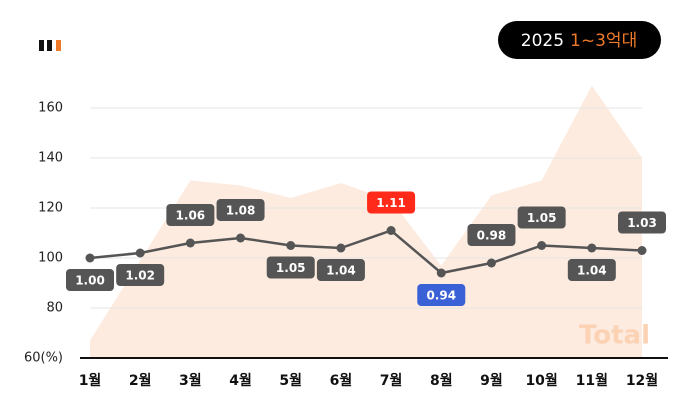  I want to click on x-tick-label: 10월, so click(541, 380).